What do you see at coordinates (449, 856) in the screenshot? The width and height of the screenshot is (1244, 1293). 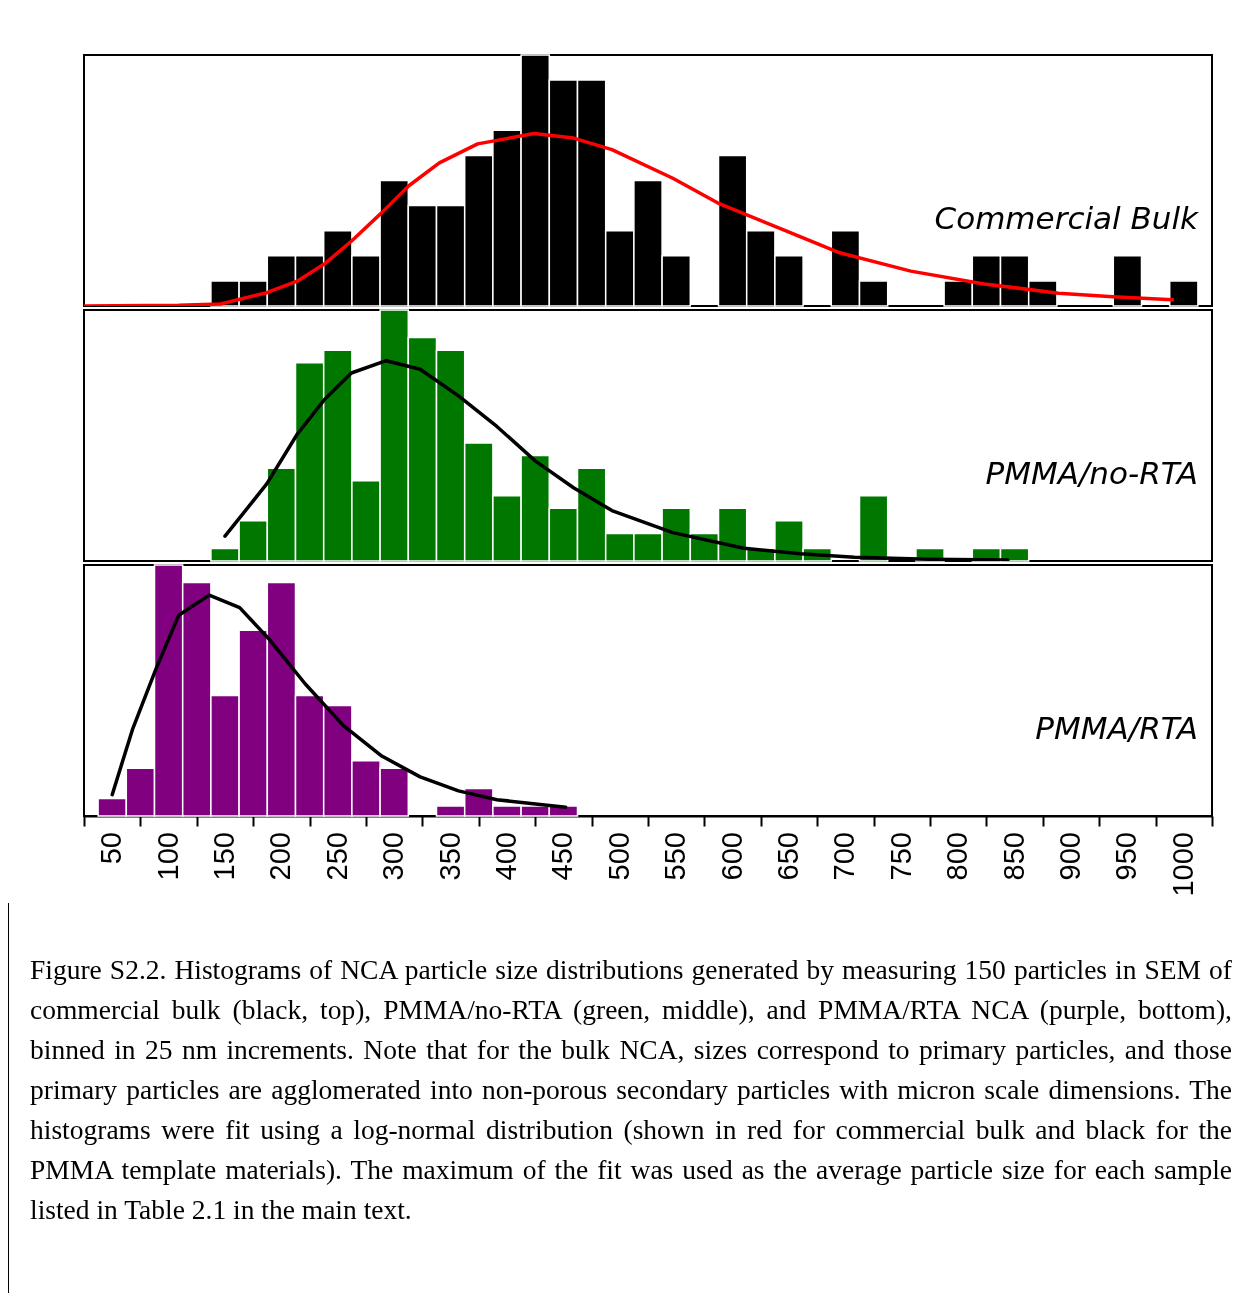 I see `x-tick-label: 350` at bounding box center [449, 856].